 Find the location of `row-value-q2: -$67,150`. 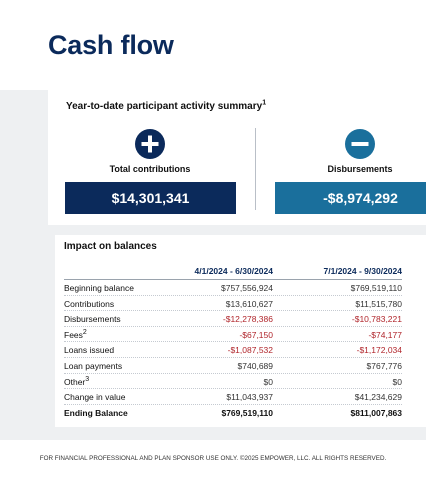

row-value-q2: -$67,150 is located at coordinates (256, 334).